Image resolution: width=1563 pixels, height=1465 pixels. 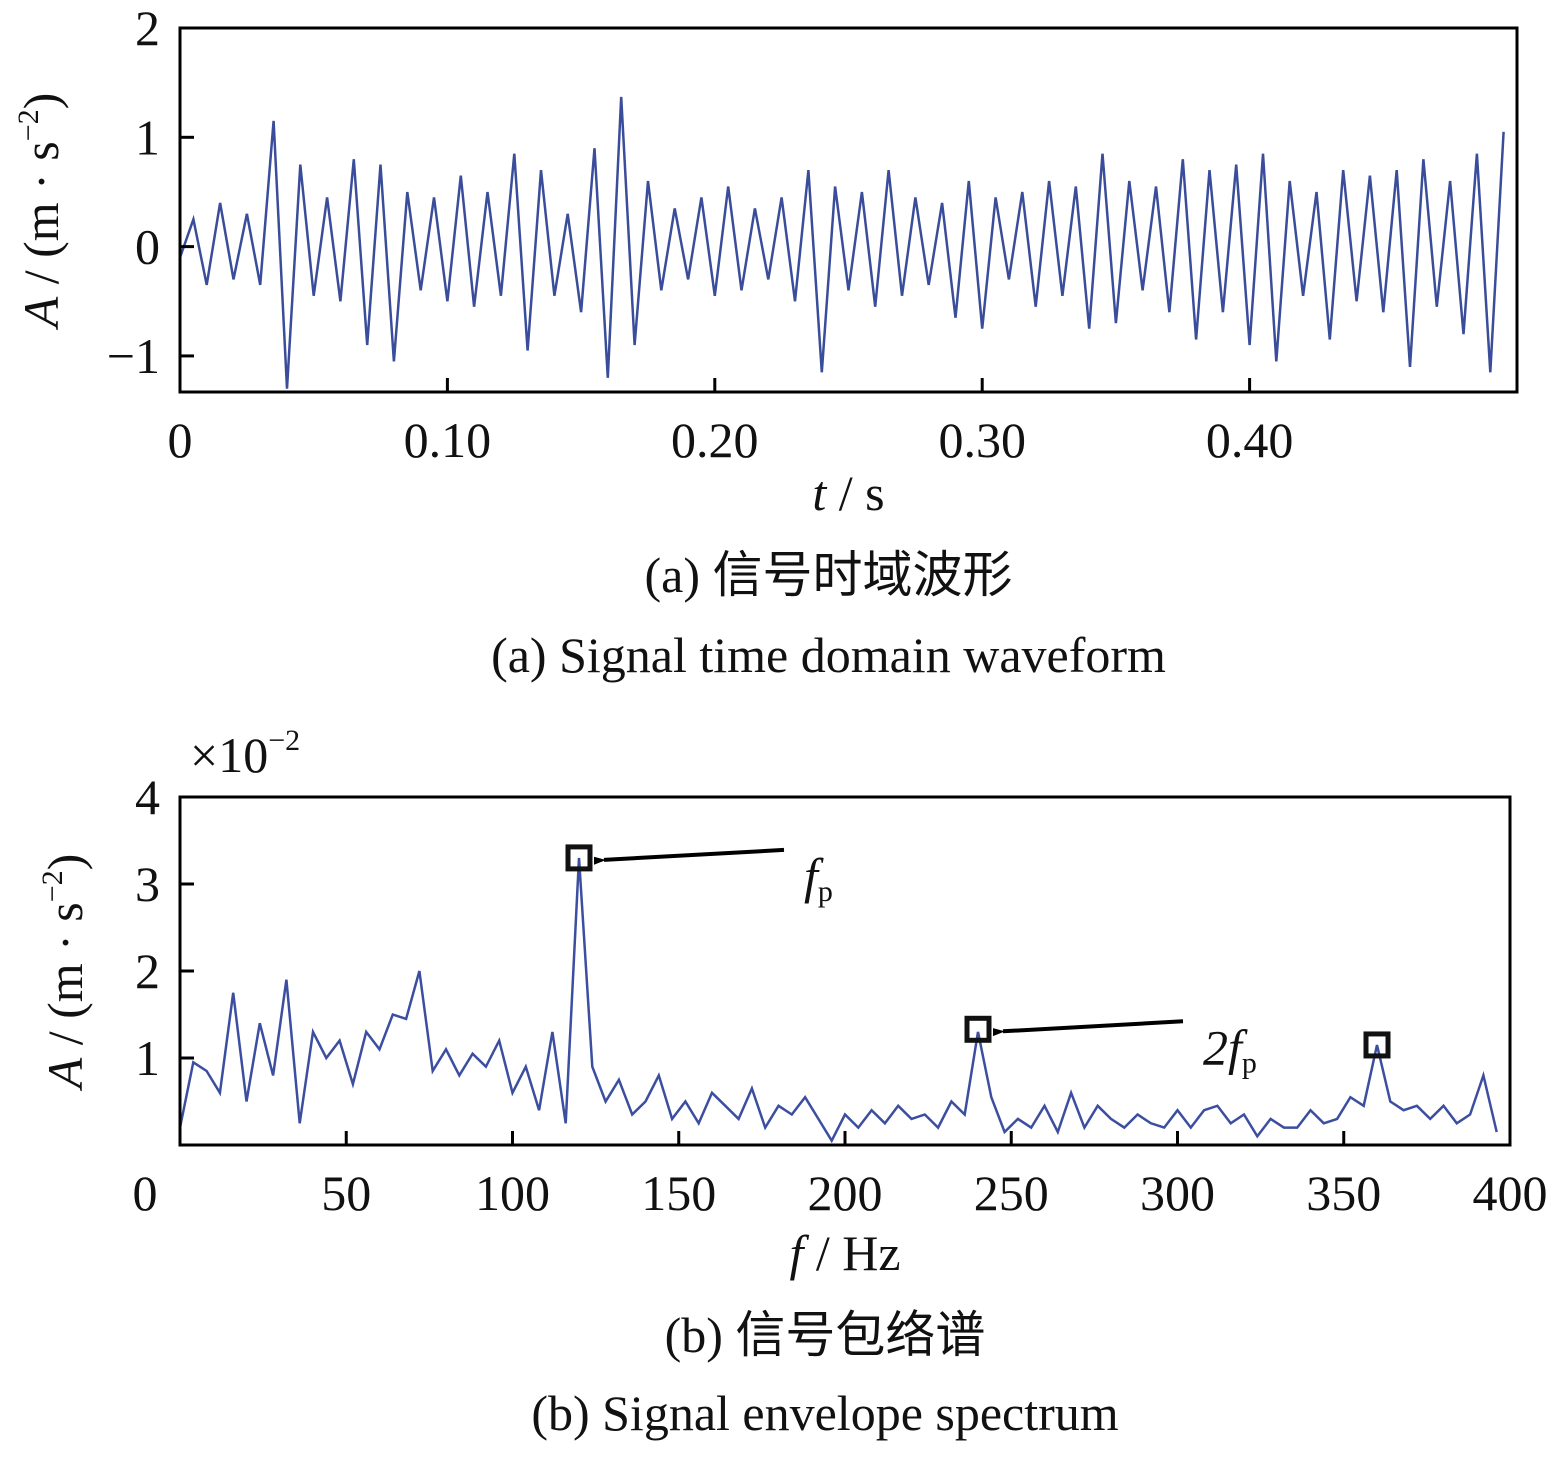 What do you see at coordinates (855, 493) in the screenshot?
I see `x-label-part: / s` at bounding box center [855, 493].